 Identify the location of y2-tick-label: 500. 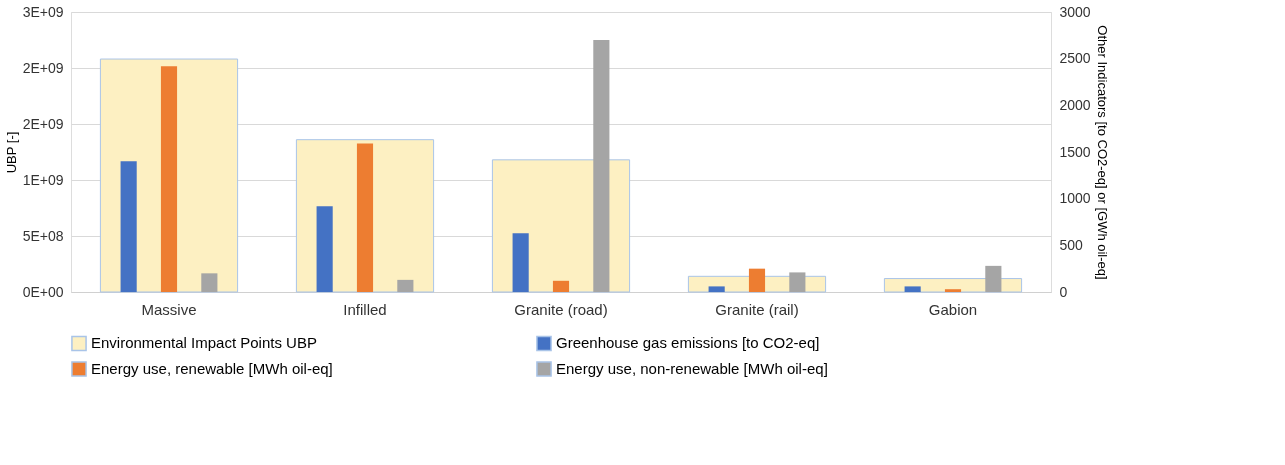
(1071, 244).